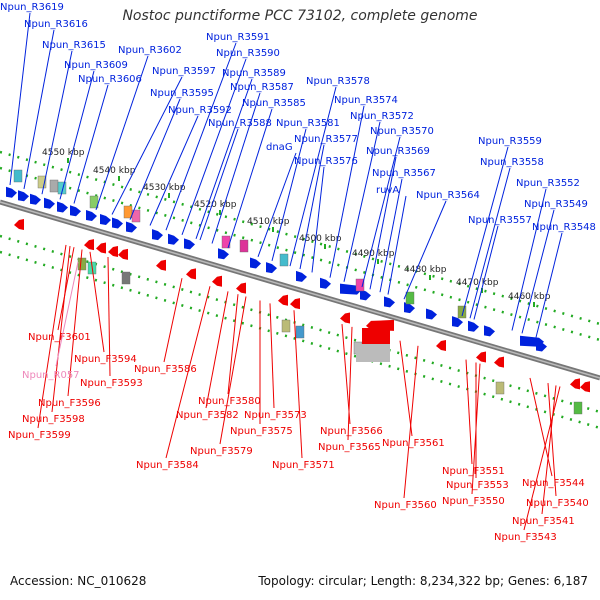  I want to click on forward-gene-label: Npun_R3569, so click(398, 151).